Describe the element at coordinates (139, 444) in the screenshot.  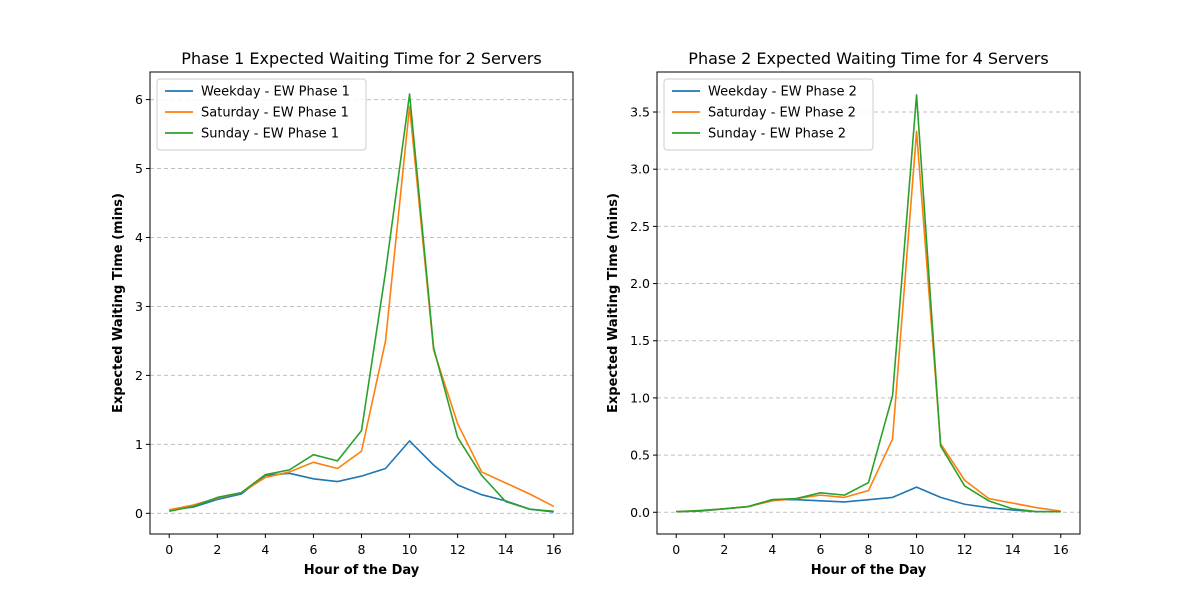
I see `y-tick-label: 1` at that location.